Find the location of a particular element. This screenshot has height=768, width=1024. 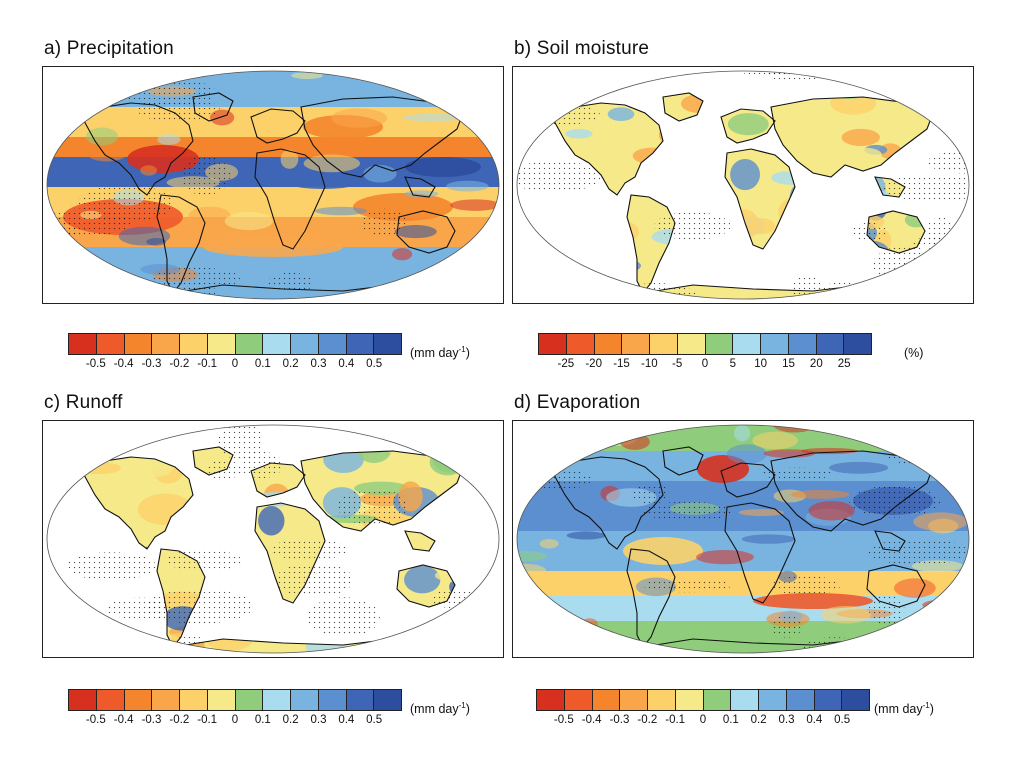

asia-landmass is located at coordinates (382, 491).